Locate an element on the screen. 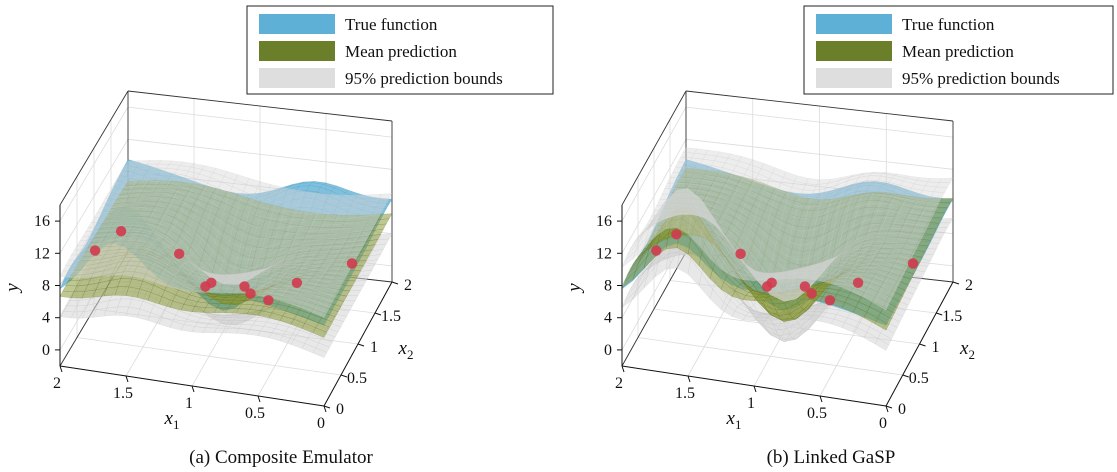  caption-composite-emulator: (a) Composite Emulator is located at coordinates (281, 457).